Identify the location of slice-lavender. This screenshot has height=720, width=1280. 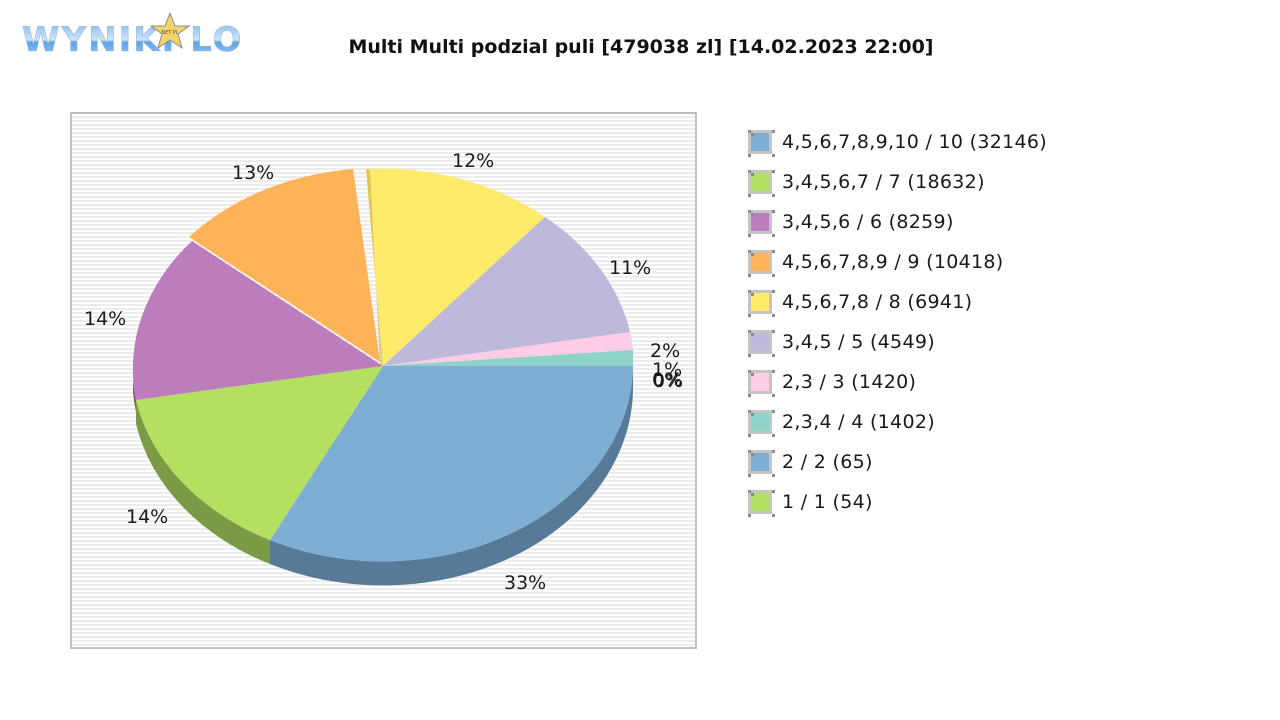
(506, 291).